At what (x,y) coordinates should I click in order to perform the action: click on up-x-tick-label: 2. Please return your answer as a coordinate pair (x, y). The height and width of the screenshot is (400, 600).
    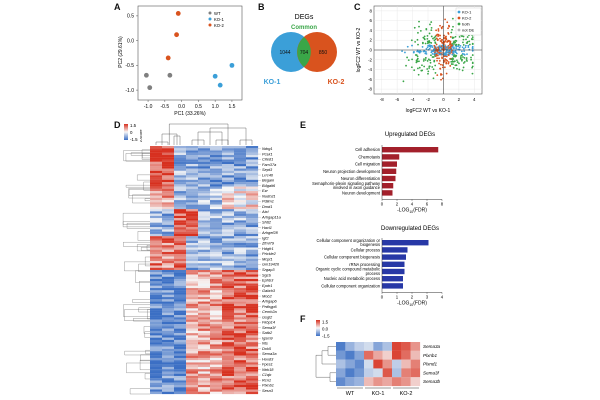
    Looking at the image, I should click on (397, 203).